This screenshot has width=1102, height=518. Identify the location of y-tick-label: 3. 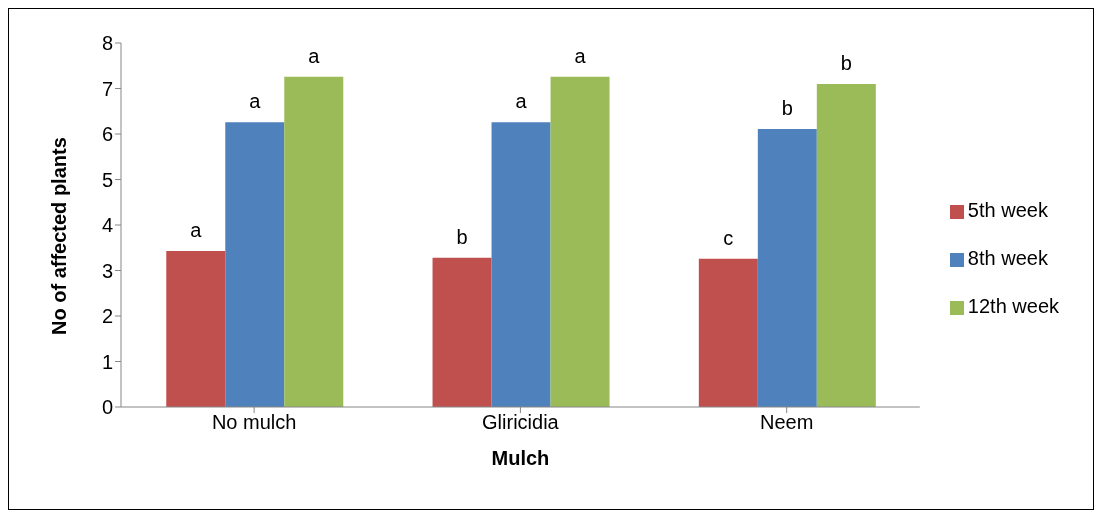
(107, 270).